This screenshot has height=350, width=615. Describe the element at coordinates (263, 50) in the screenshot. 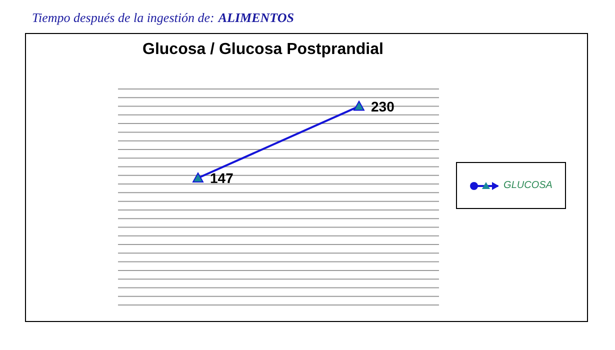

I see `chart-title: Glucosa / Glucosa Postprandial` at that location.